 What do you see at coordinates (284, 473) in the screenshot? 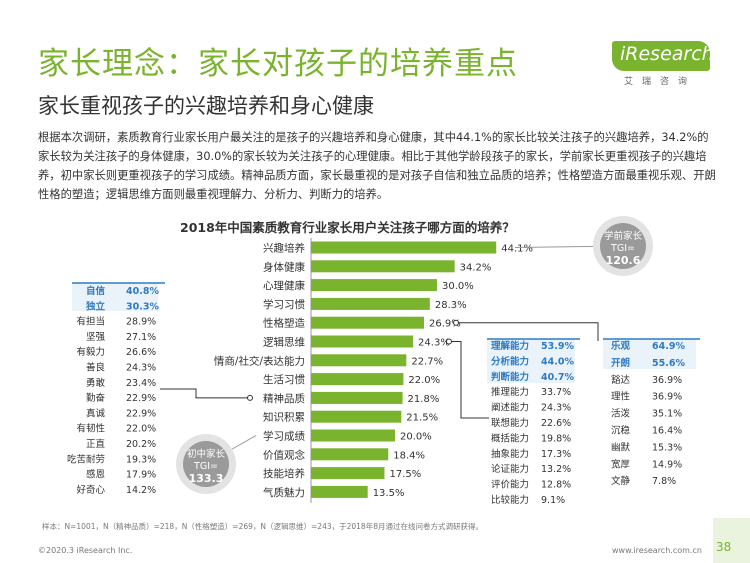
I see `category-label: 技能培养` at bounding box center [284, 473].